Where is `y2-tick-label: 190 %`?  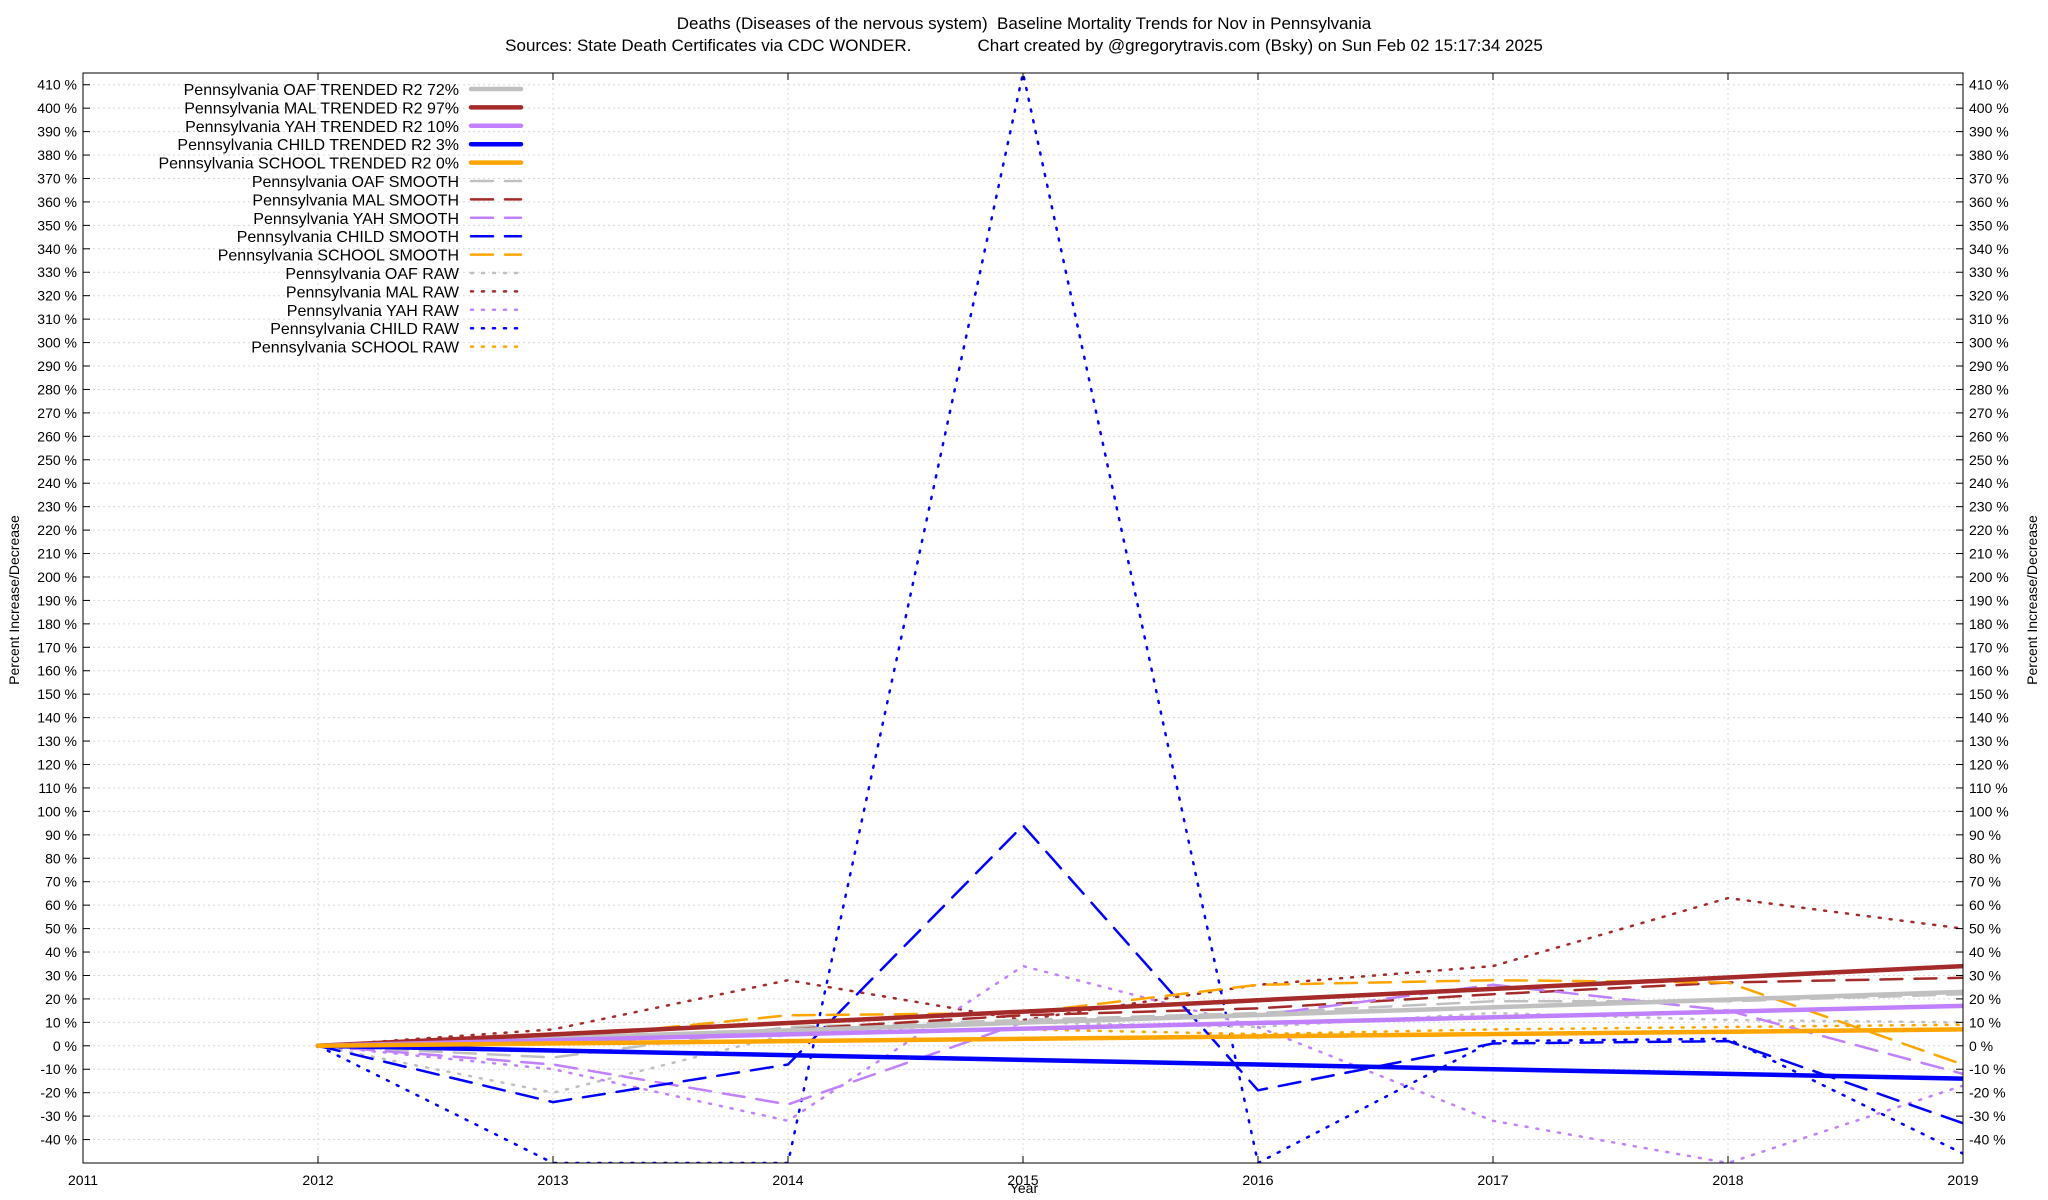 y2-tick-label: 190 % is located at coordinates (1989, 600).